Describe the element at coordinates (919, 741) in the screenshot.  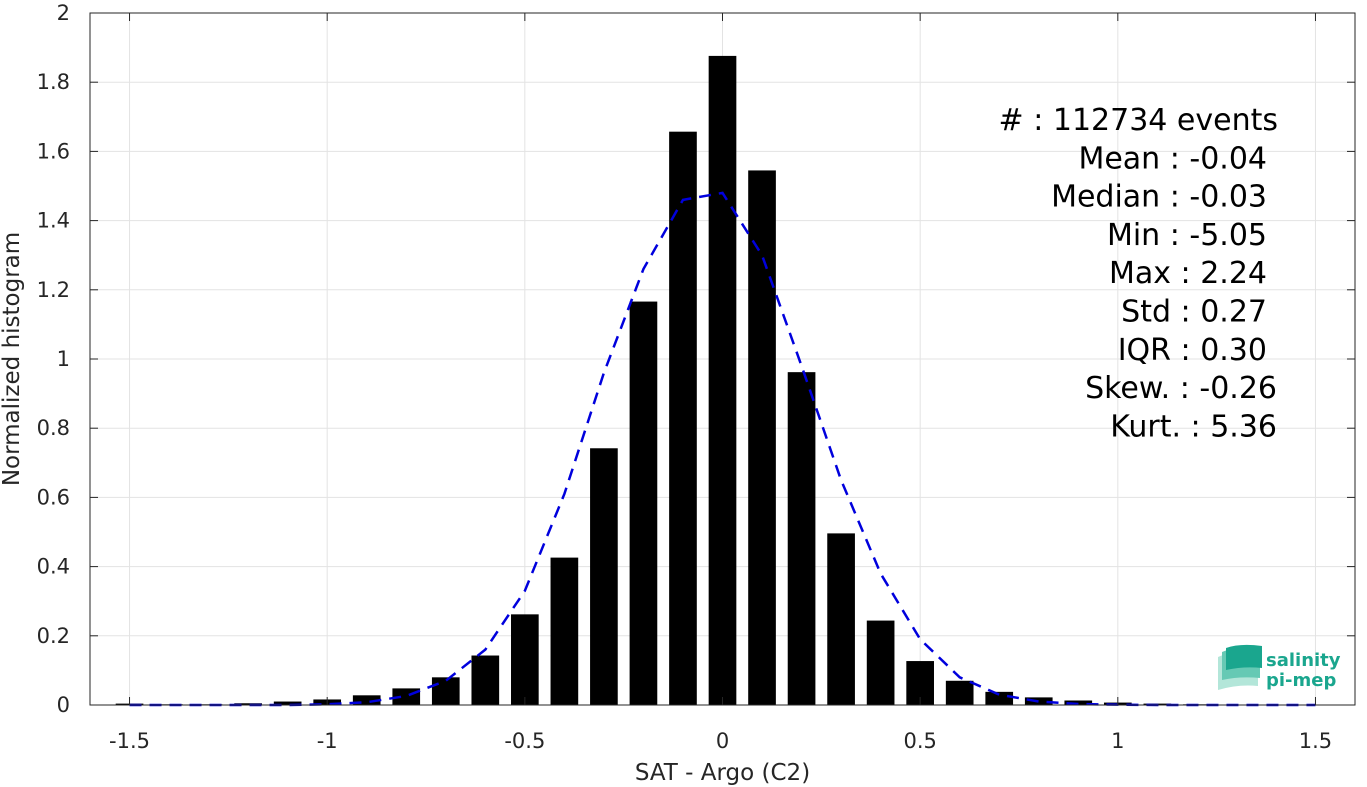
I see `x-tick-label: 0.5` at that location.